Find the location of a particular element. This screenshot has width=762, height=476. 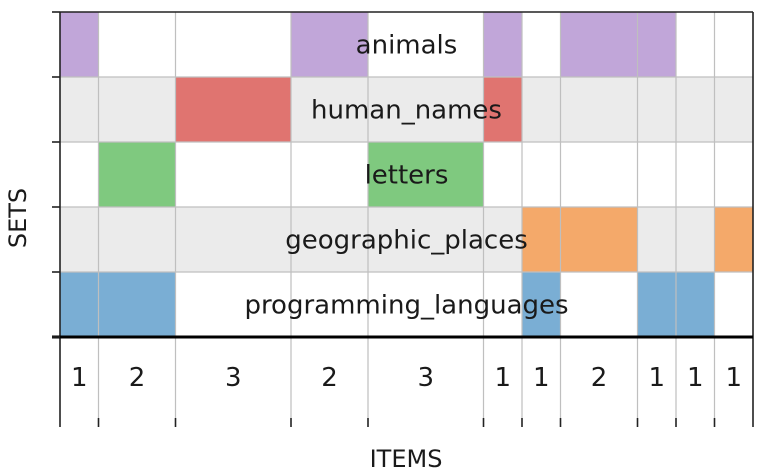

set-label-programming-languages: programming_languages is located at coordinates (406, 306).